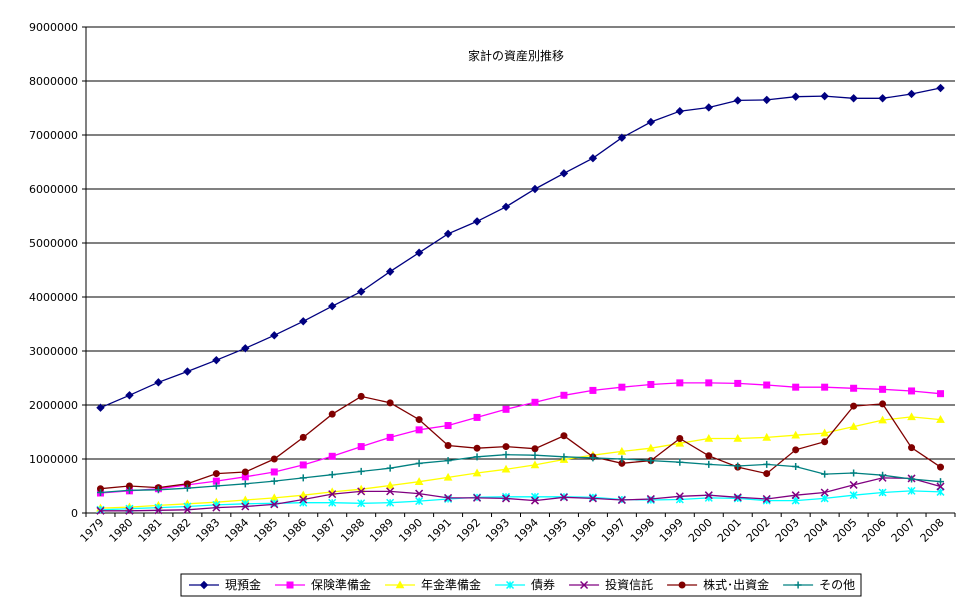 Image resolution: width=970 pixels, height=604 pixels. What do you see at coordinates (121, 530) in the screenshot?
I see `x-tick-label: 1980` at bounding box center [121, 530].